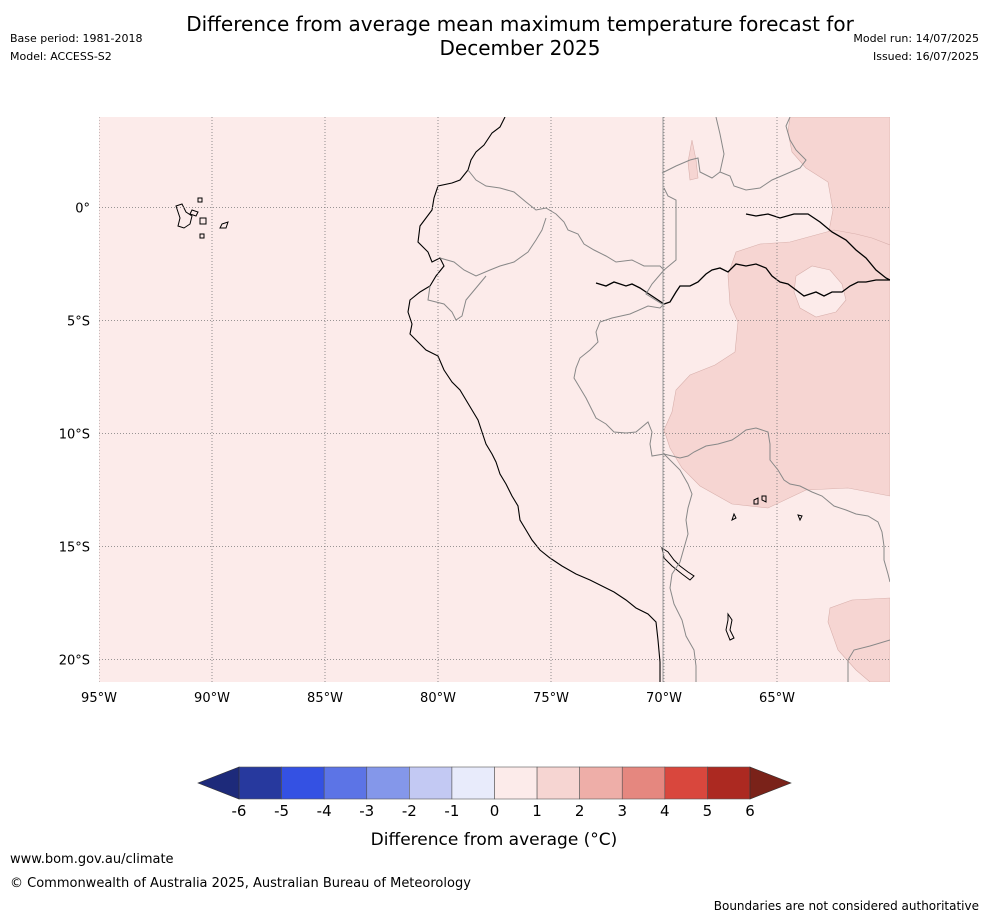 The height and width of the screenshot is (919, 988). What do you see at coordinates (281, 811) in the screenshot?
I see `colorbar-tick-label: -5` at bounding box center [281, 811].